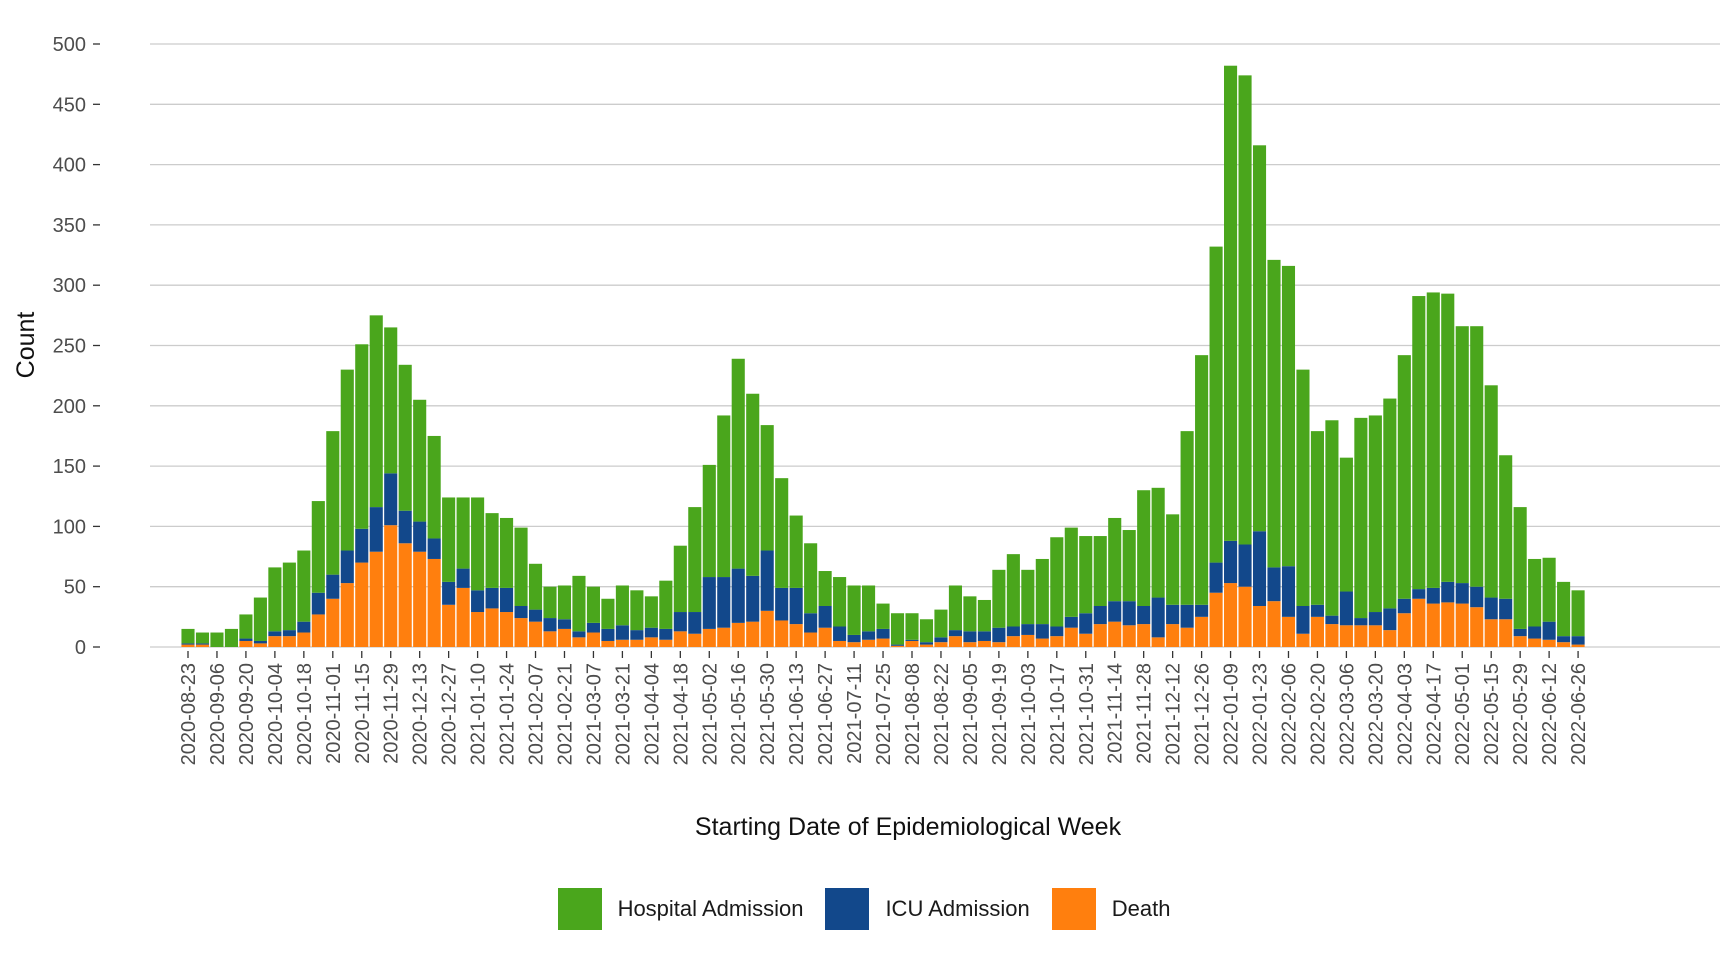  What do you see at coordinates (847, 909) in the screenshot?
I see `legend-swatch-icu-admission` at bounding box center [847, 909].